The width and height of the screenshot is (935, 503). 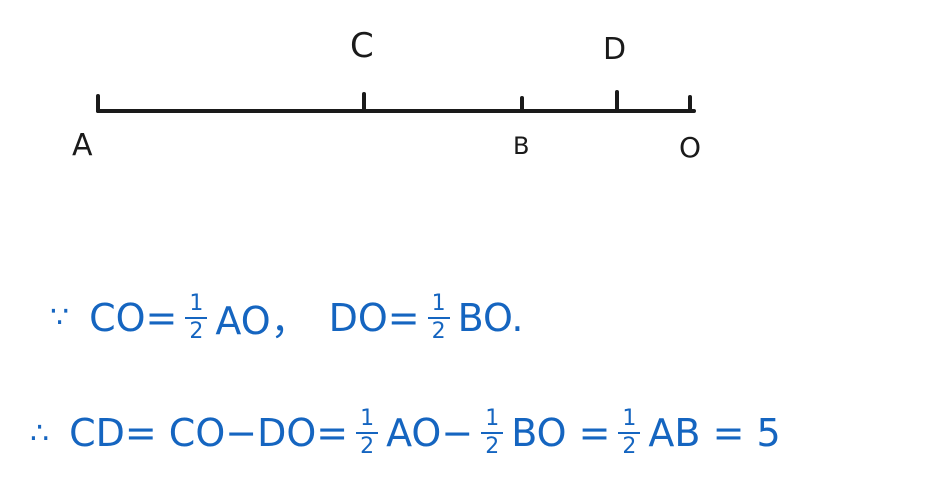 What do you see at coordinates (59, 317) in the screenshot?
I see `because-symbol: ∵` at bounding box center [59, 317].